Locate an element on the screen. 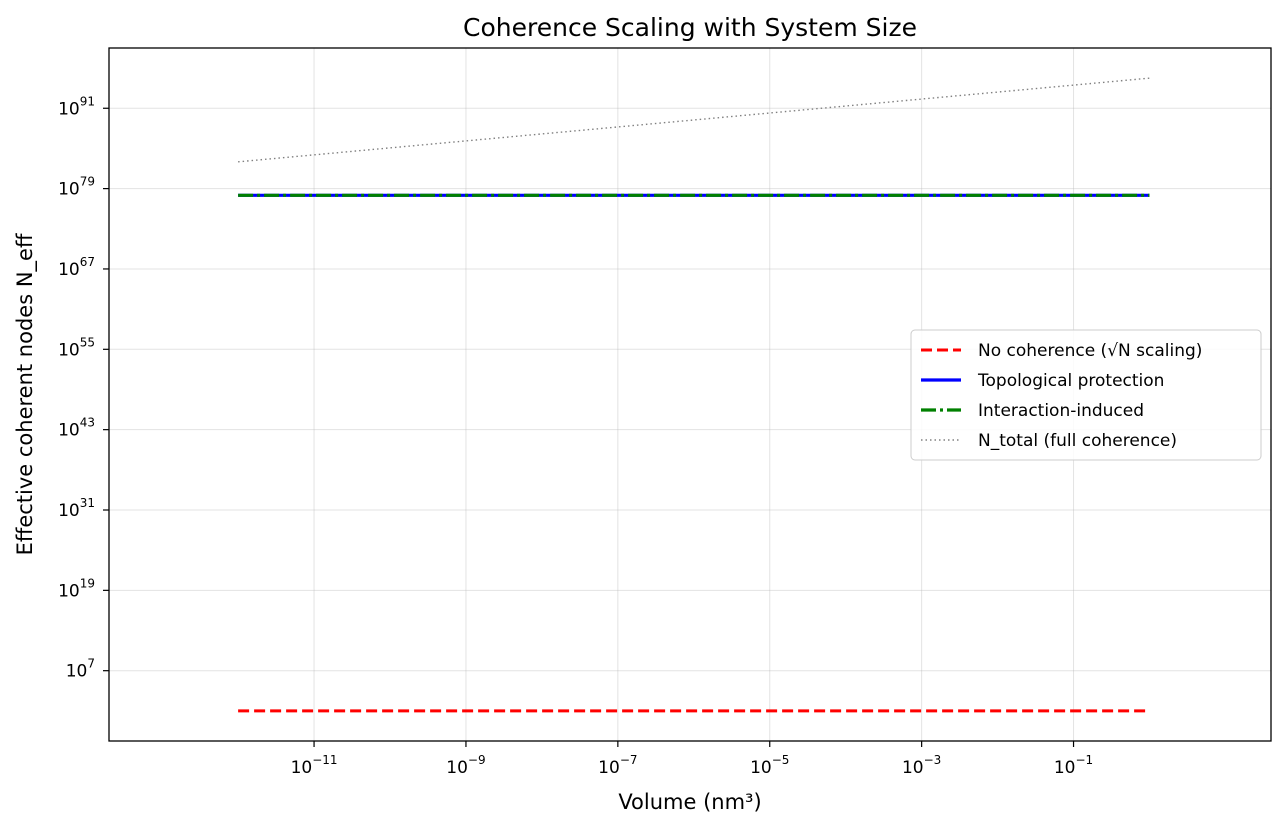 Image resolution: width=1286 pixels, height=829 pixels. y-tick-label: 1067 is located at coordinates (76, 267).